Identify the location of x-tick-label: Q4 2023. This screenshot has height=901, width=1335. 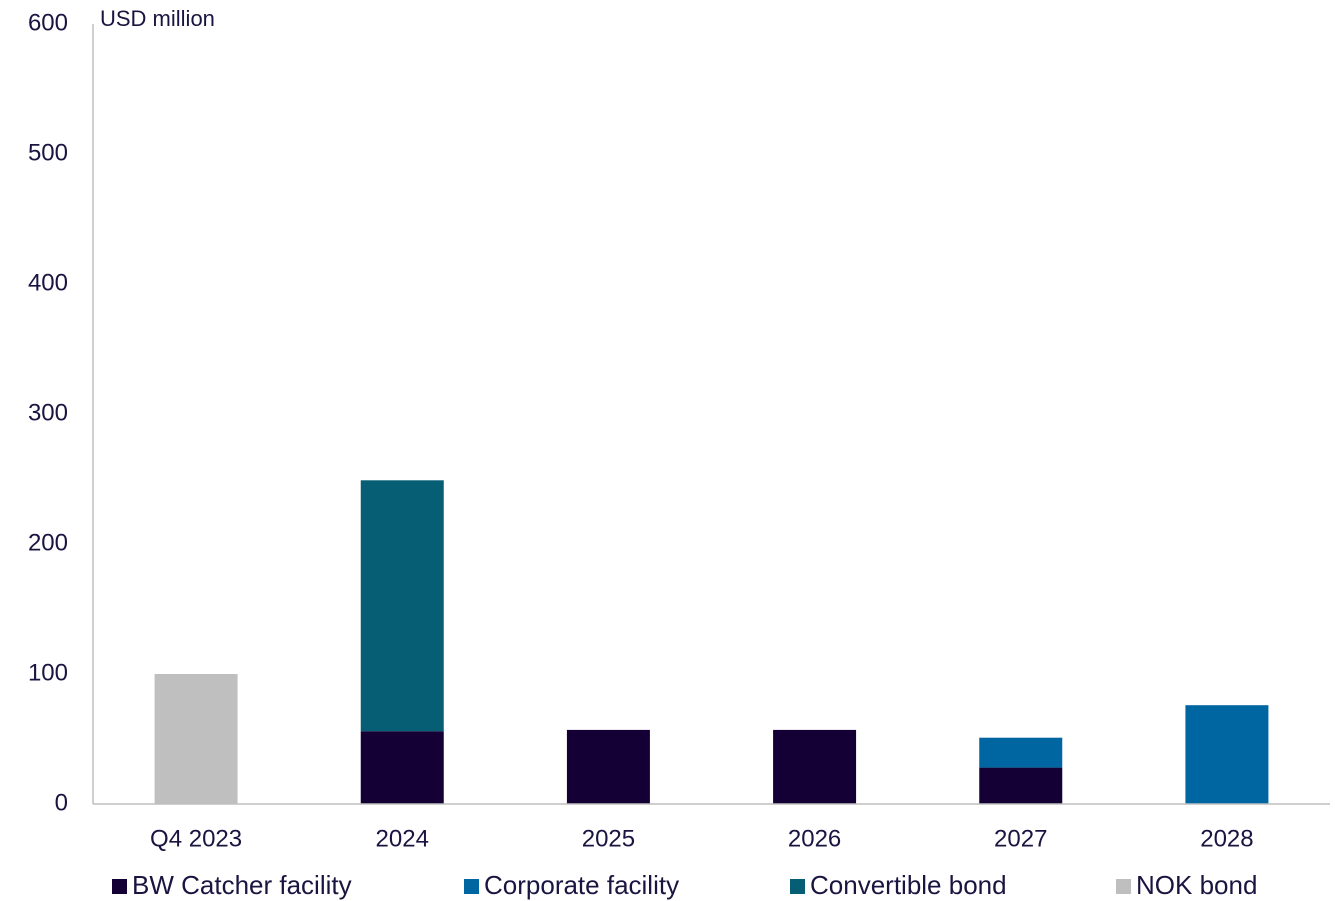
(196, 838).